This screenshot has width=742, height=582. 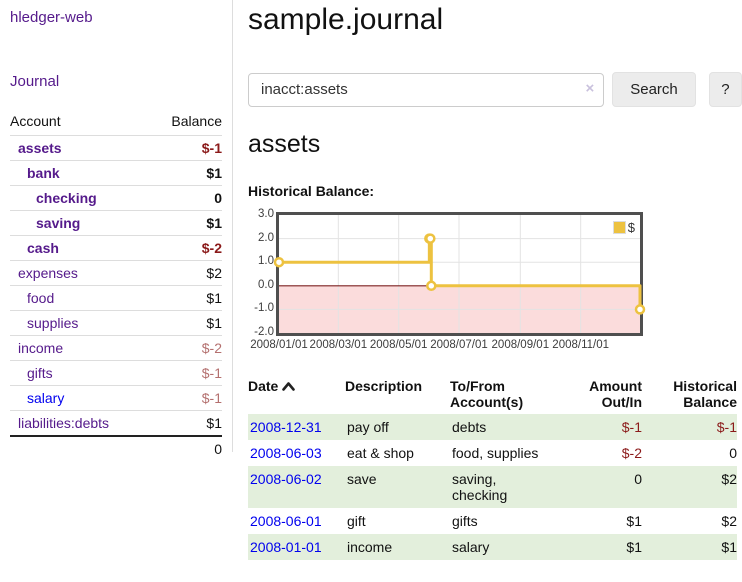 I want to click on account-link-salary: salary, so click(x=46, y=398).